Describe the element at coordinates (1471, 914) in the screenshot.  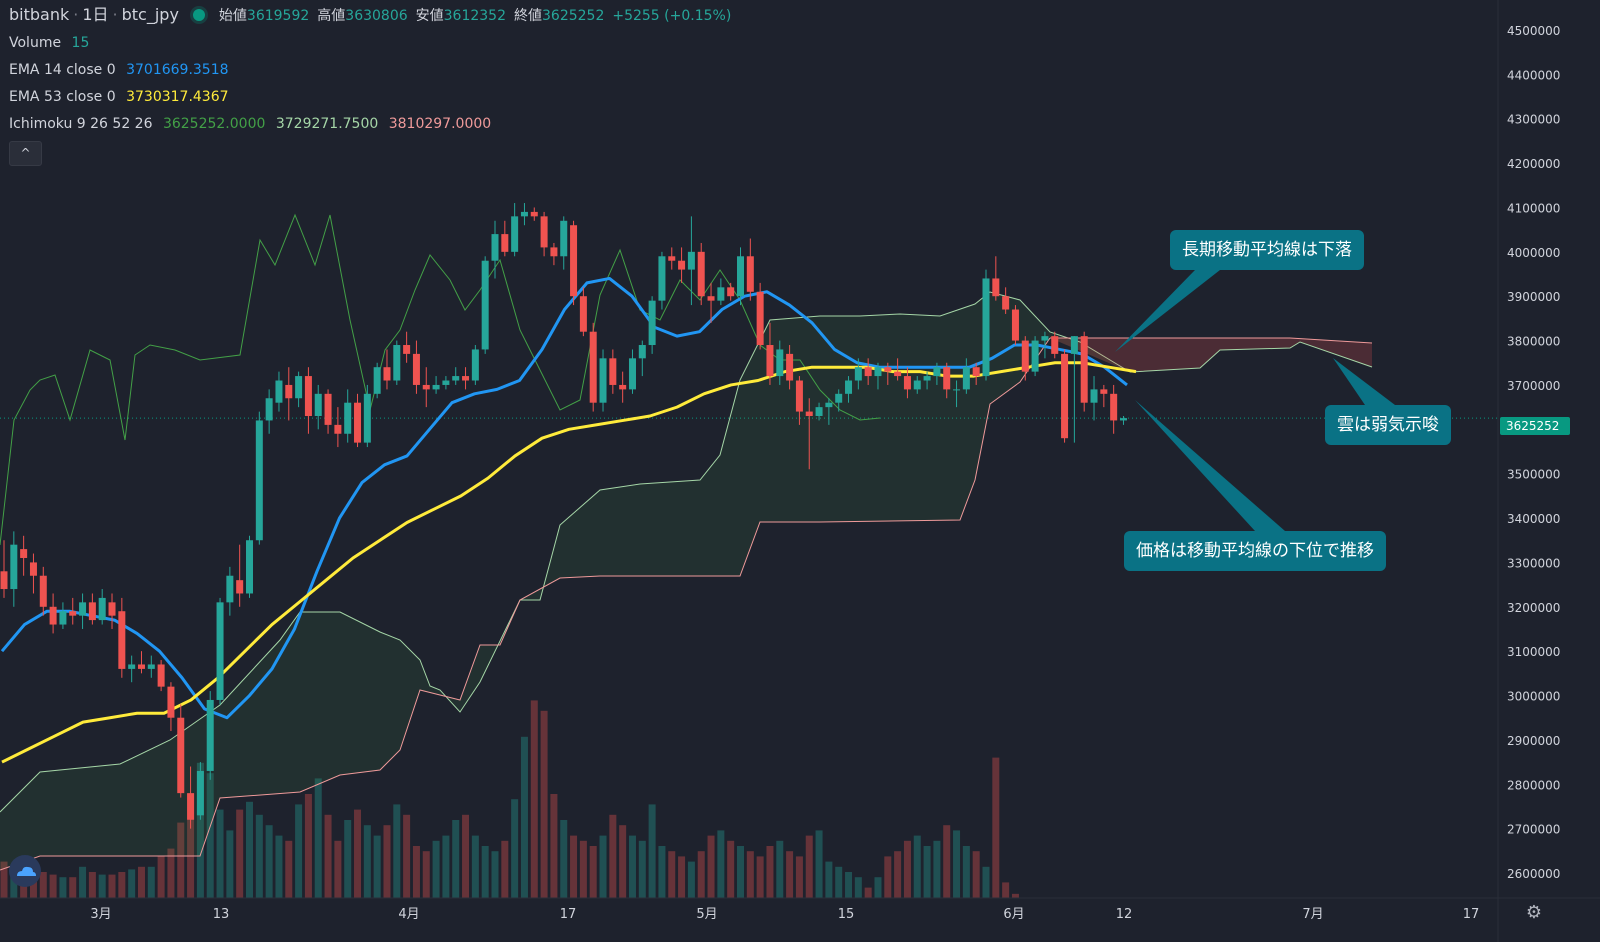
I see `time-tick-label: 17` at that location.